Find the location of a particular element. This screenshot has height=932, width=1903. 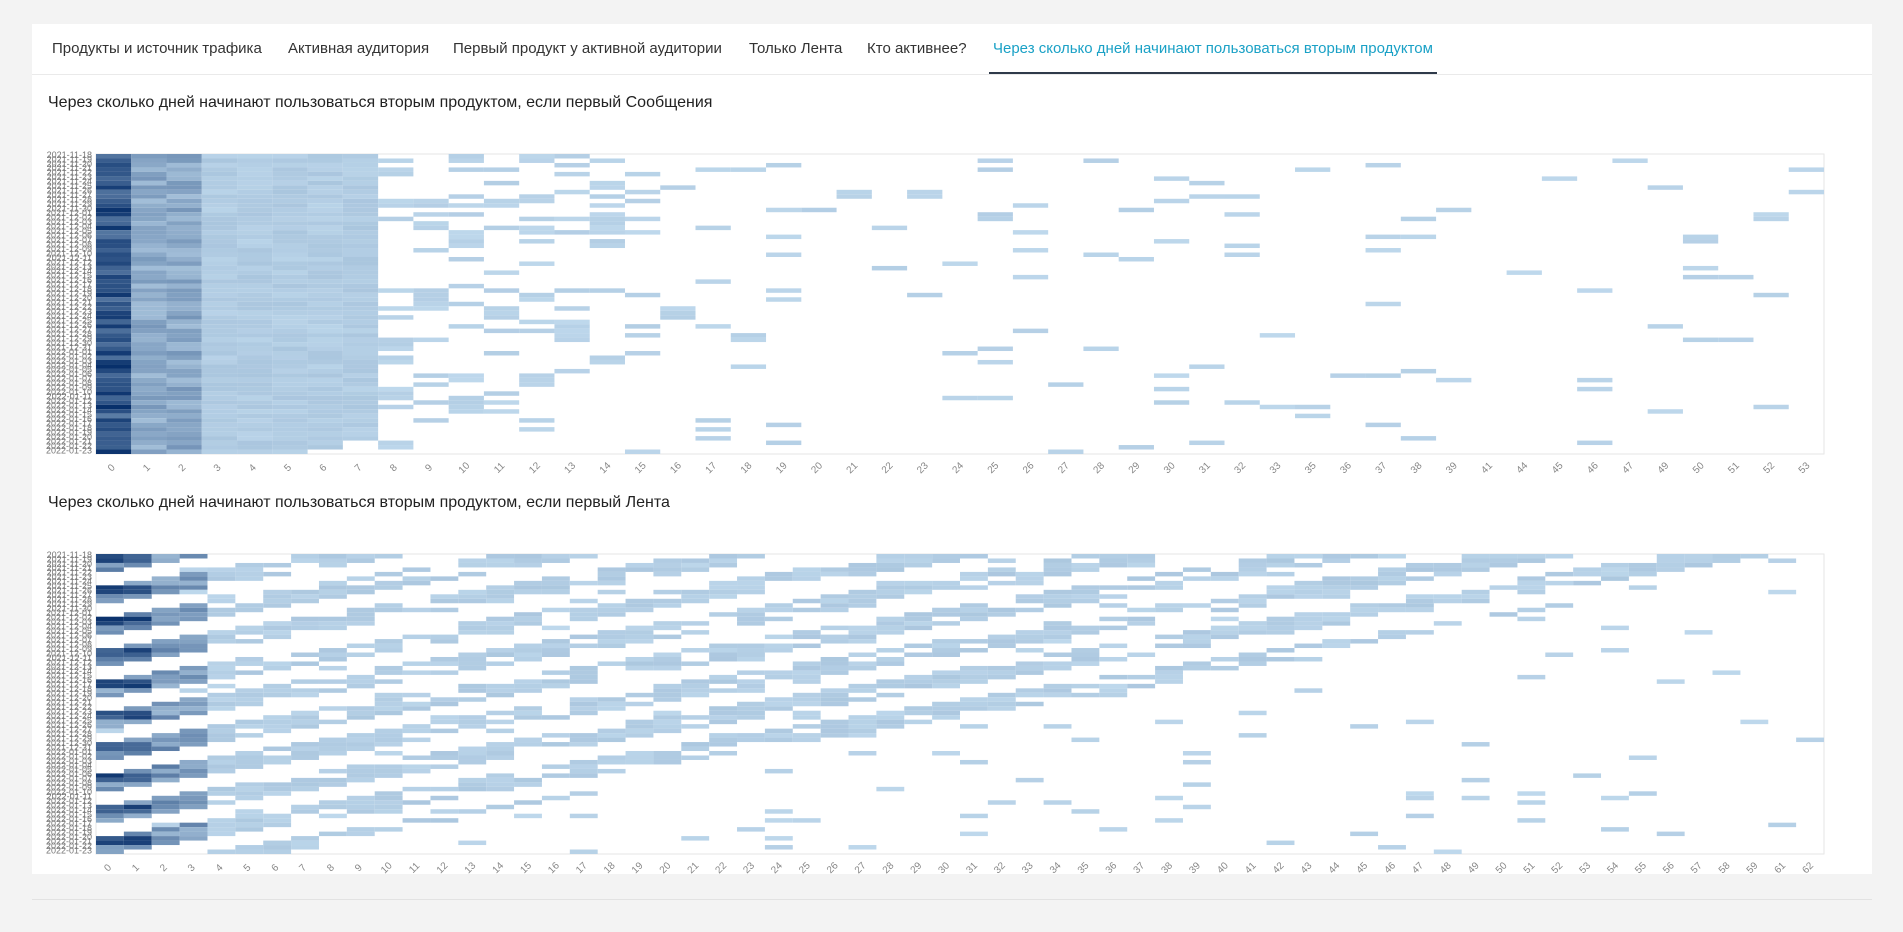

x-tick-label: 58 is located at coordinates (1725, 867).